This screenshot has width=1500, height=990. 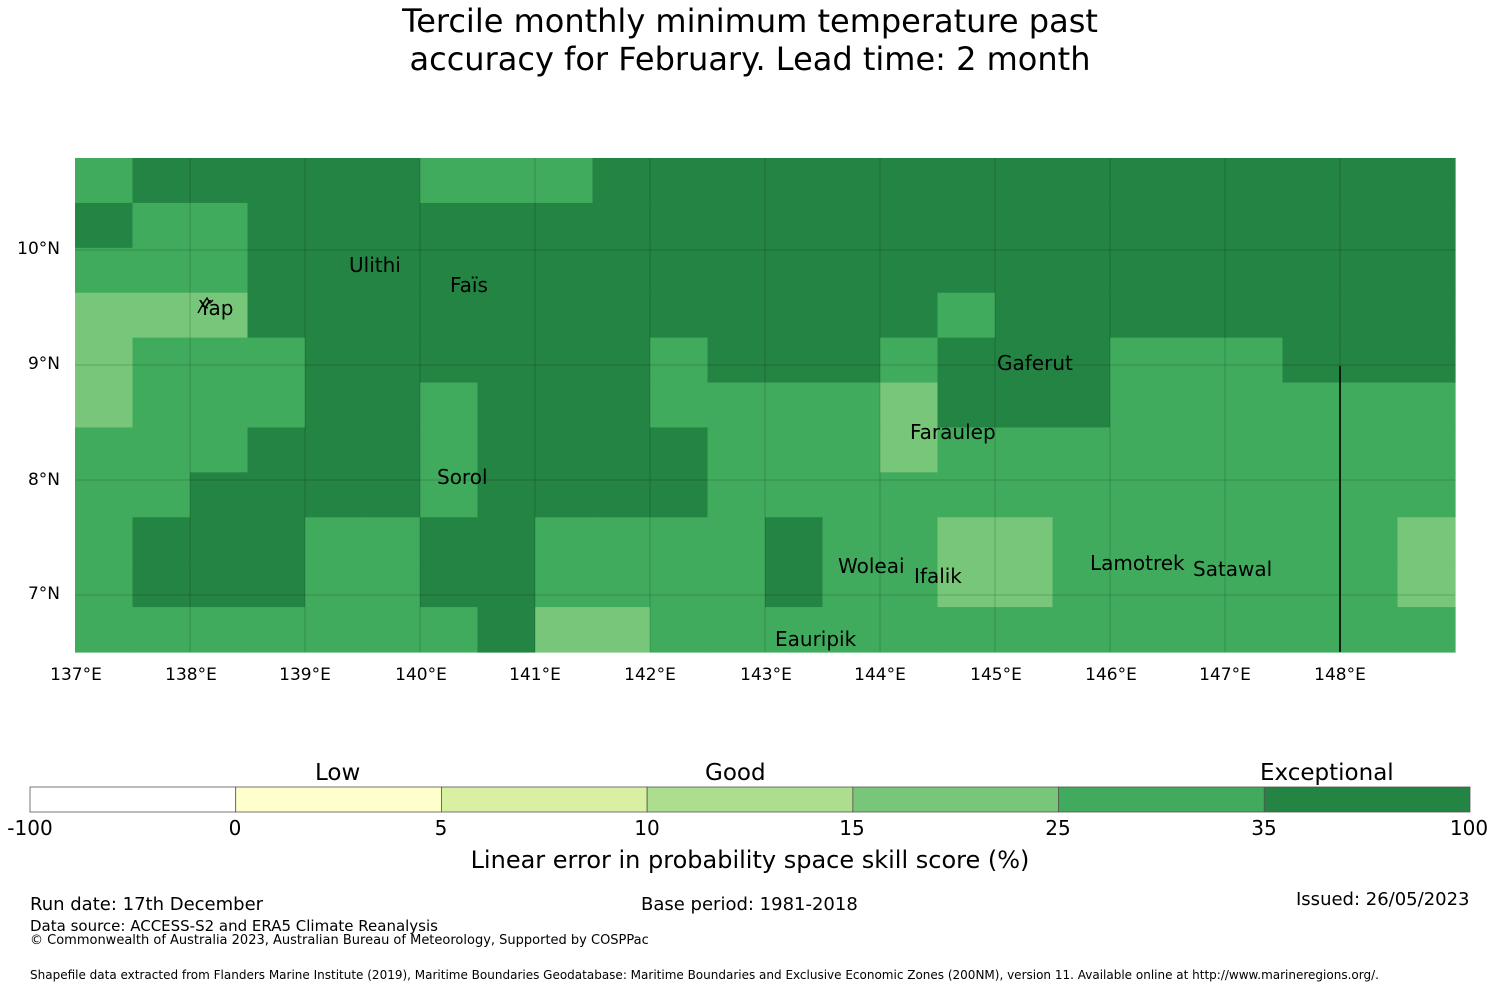 I want to click on place-label-yap: Yap, so click(x=216, y=308).